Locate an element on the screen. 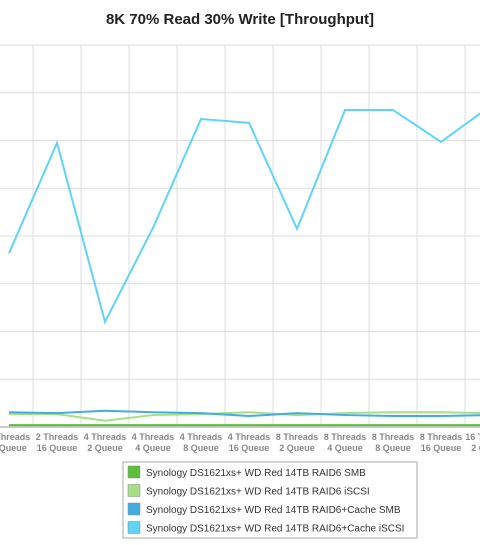 The image size is (480, 545). legend-box is located at coordinates (270, 500).